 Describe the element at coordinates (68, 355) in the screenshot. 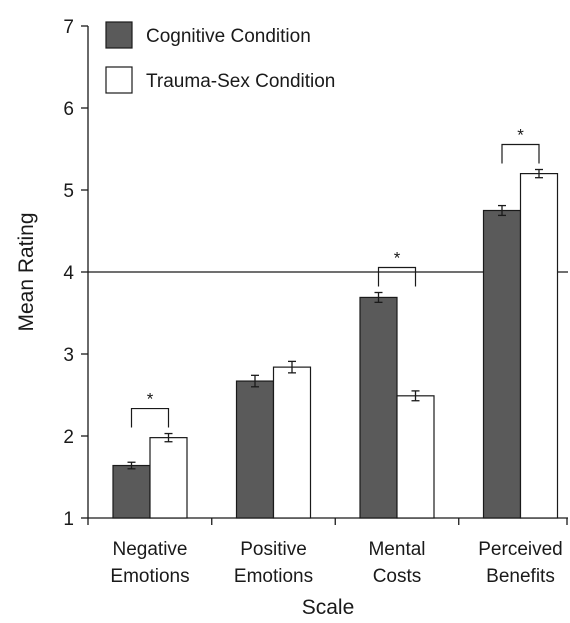

I see `y-tick-label: 3` at that location.